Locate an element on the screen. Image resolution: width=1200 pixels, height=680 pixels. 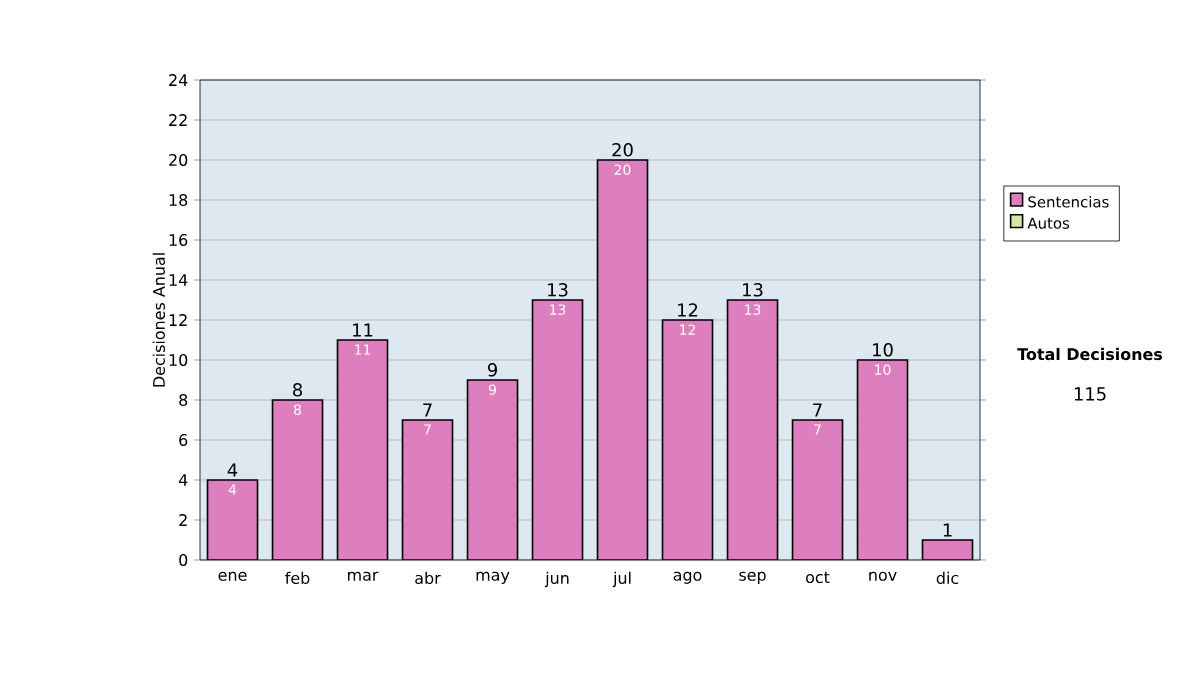
total-label: 1 is located at coordinates (947, 530).